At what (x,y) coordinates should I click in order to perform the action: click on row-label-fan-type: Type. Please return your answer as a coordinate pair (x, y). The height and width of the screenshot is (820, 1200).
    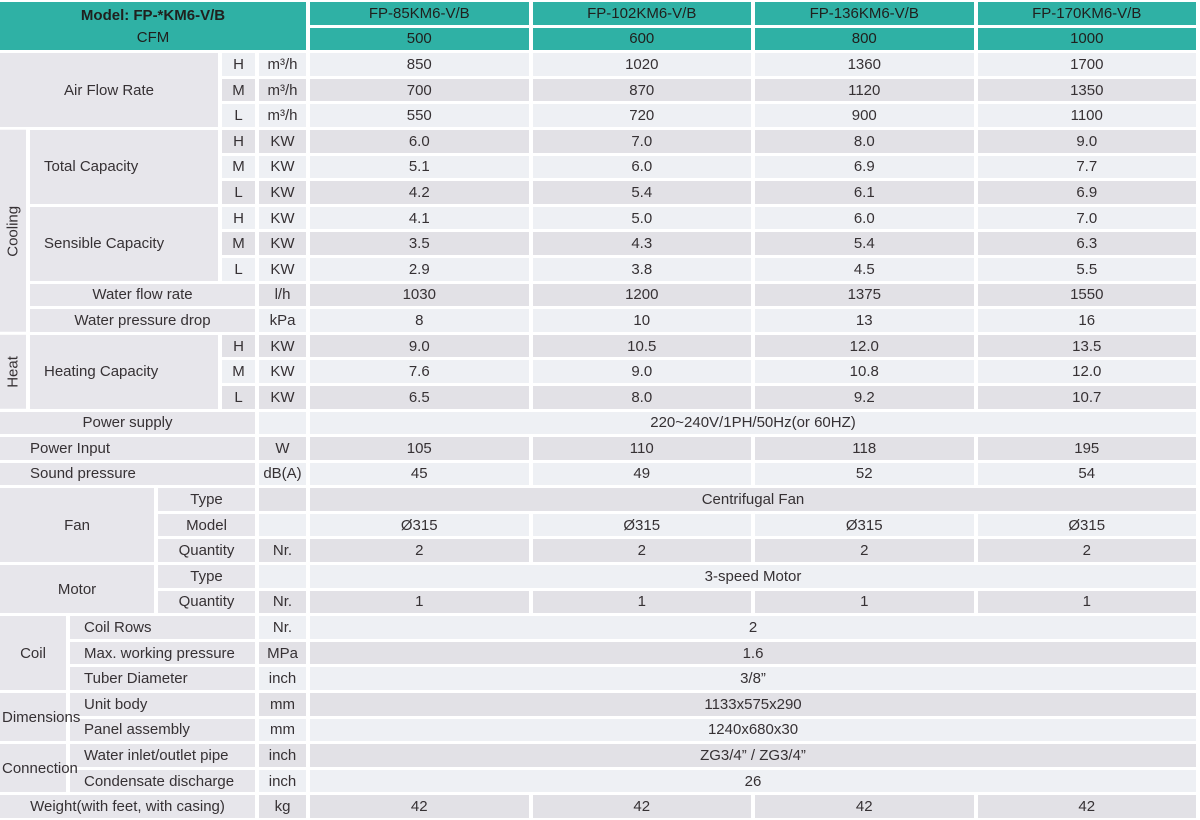
    Looking at the image, I should click on (206, 499).